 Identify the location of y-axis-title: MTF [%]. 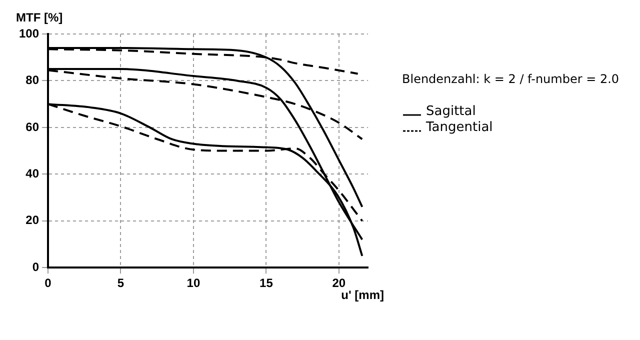
(39, 17).